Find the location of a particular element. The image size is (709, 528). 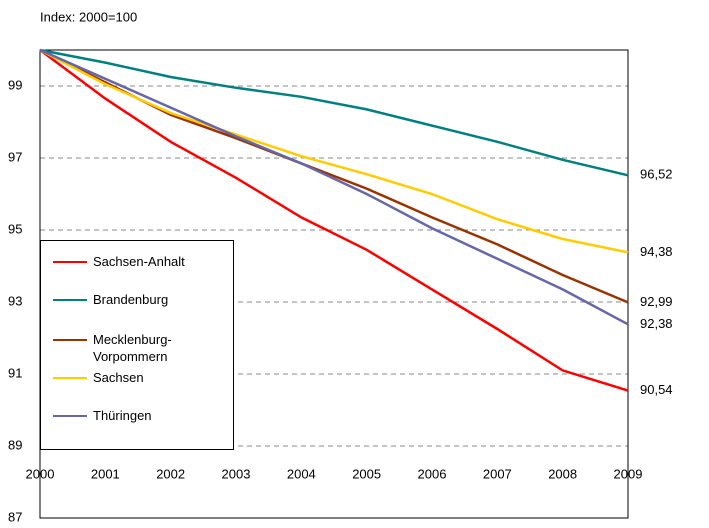

end-label: 90,54 is located at coordinates (656, 389).